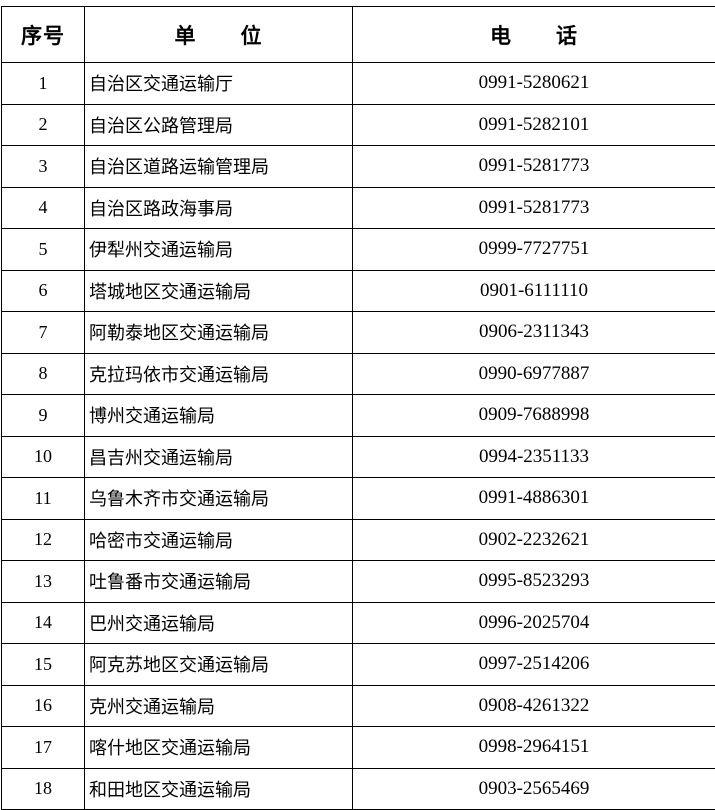 The width and height of the screenshot is (715, 810). I want to click on row-unit: 博州交通运输局, so click(218, 415).